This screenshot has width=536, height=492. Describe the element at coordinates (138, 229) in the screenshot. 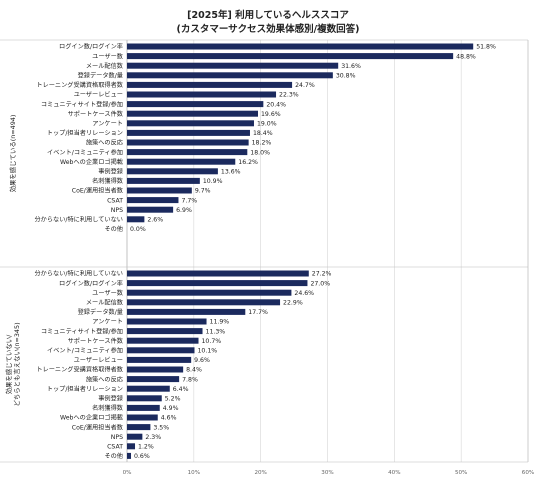

I see `data-label: 0.0%` at that location.